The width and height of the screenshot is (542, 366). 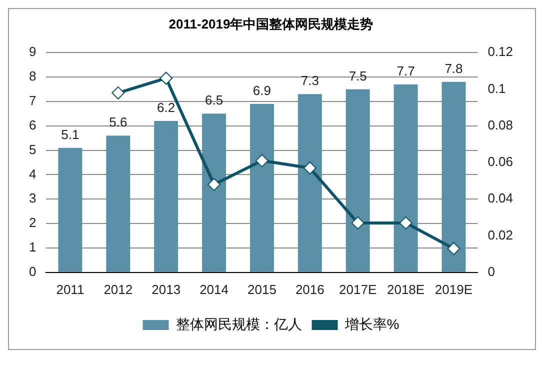 I want to click on y-tick-label: 1, so click(x=32, y=247).